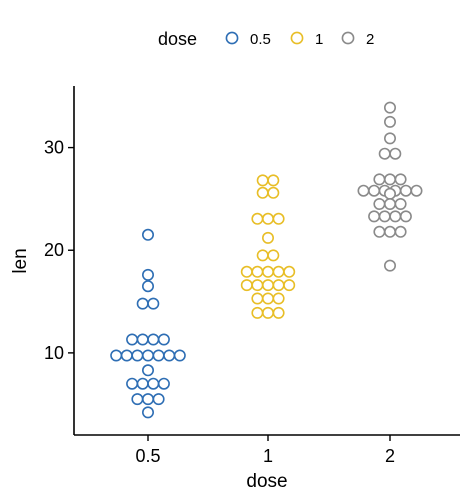 This screenshot has width=474, height=500. Describe the element at coordinates (268, 456) in the screenshot. I see `x-tick-label: 1` at that location.